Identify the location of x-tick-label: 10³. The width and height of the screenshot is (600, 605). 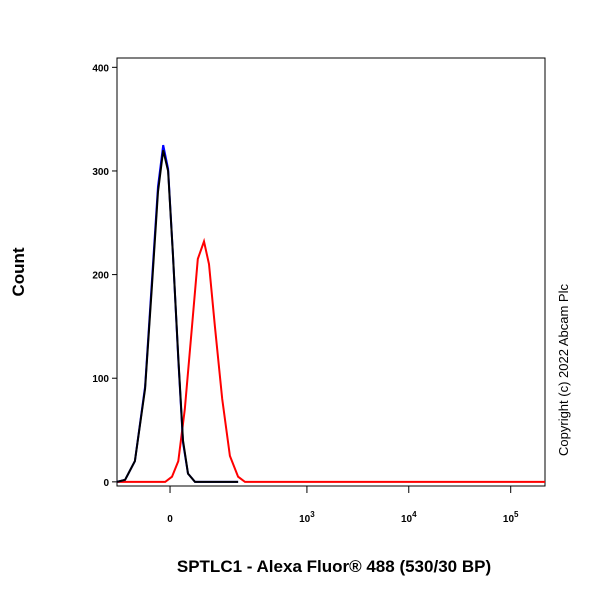
(307, 517).